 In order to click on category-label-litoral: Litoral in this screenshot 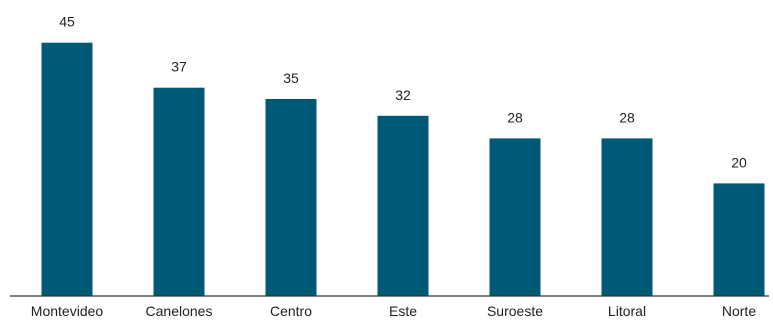, I will do `click(627, 311)`.